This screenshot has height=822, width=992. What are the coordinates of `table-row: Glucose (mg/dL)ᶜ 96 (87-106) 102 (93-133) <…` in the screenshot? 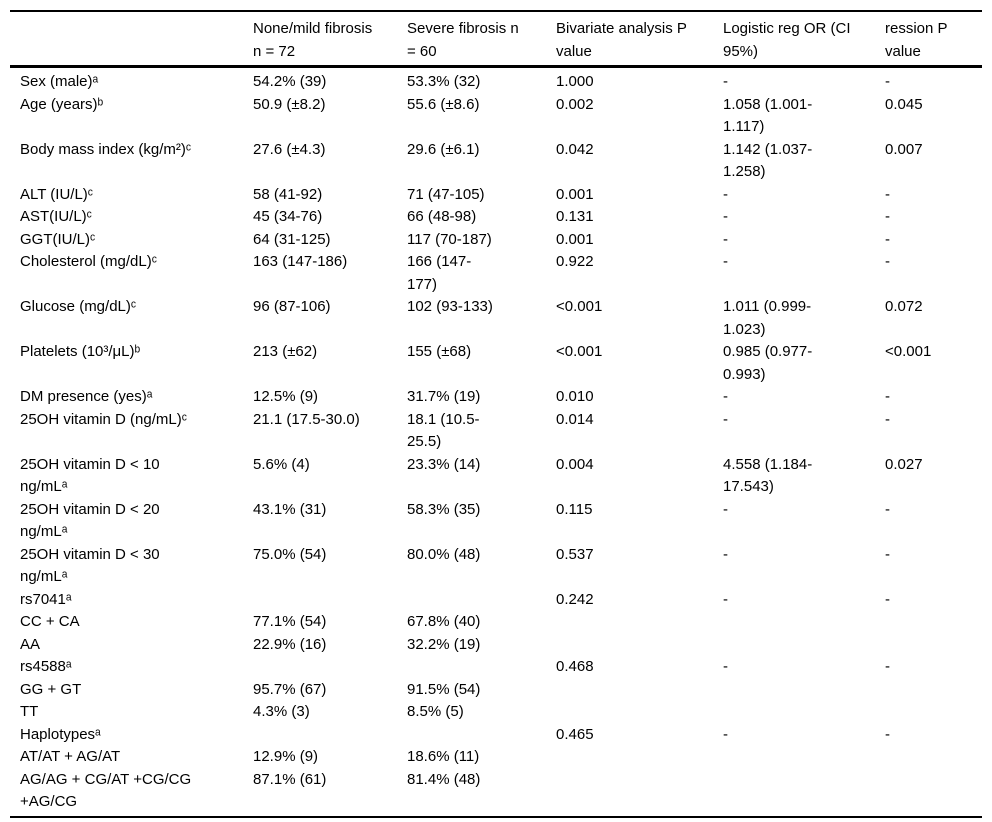 It's located at (496, 318).